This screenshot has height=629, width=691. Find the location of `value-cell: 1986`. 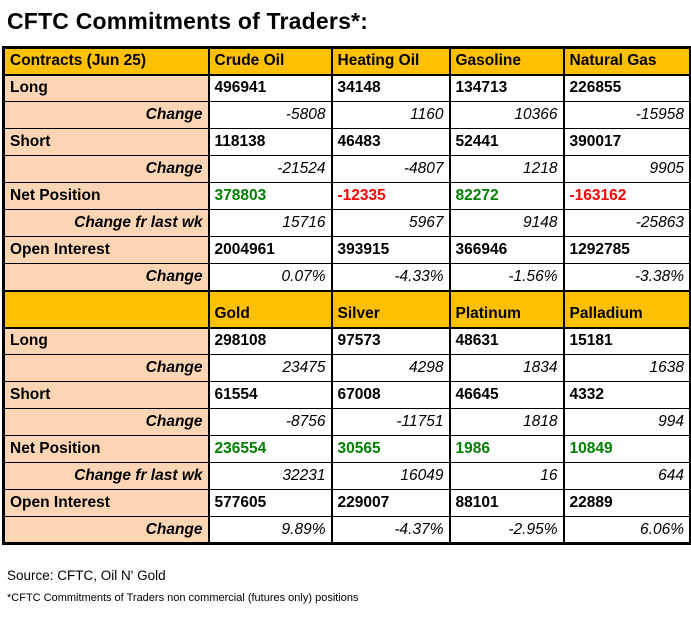

value-cell: 1986 is located at coordinates (506, 449).